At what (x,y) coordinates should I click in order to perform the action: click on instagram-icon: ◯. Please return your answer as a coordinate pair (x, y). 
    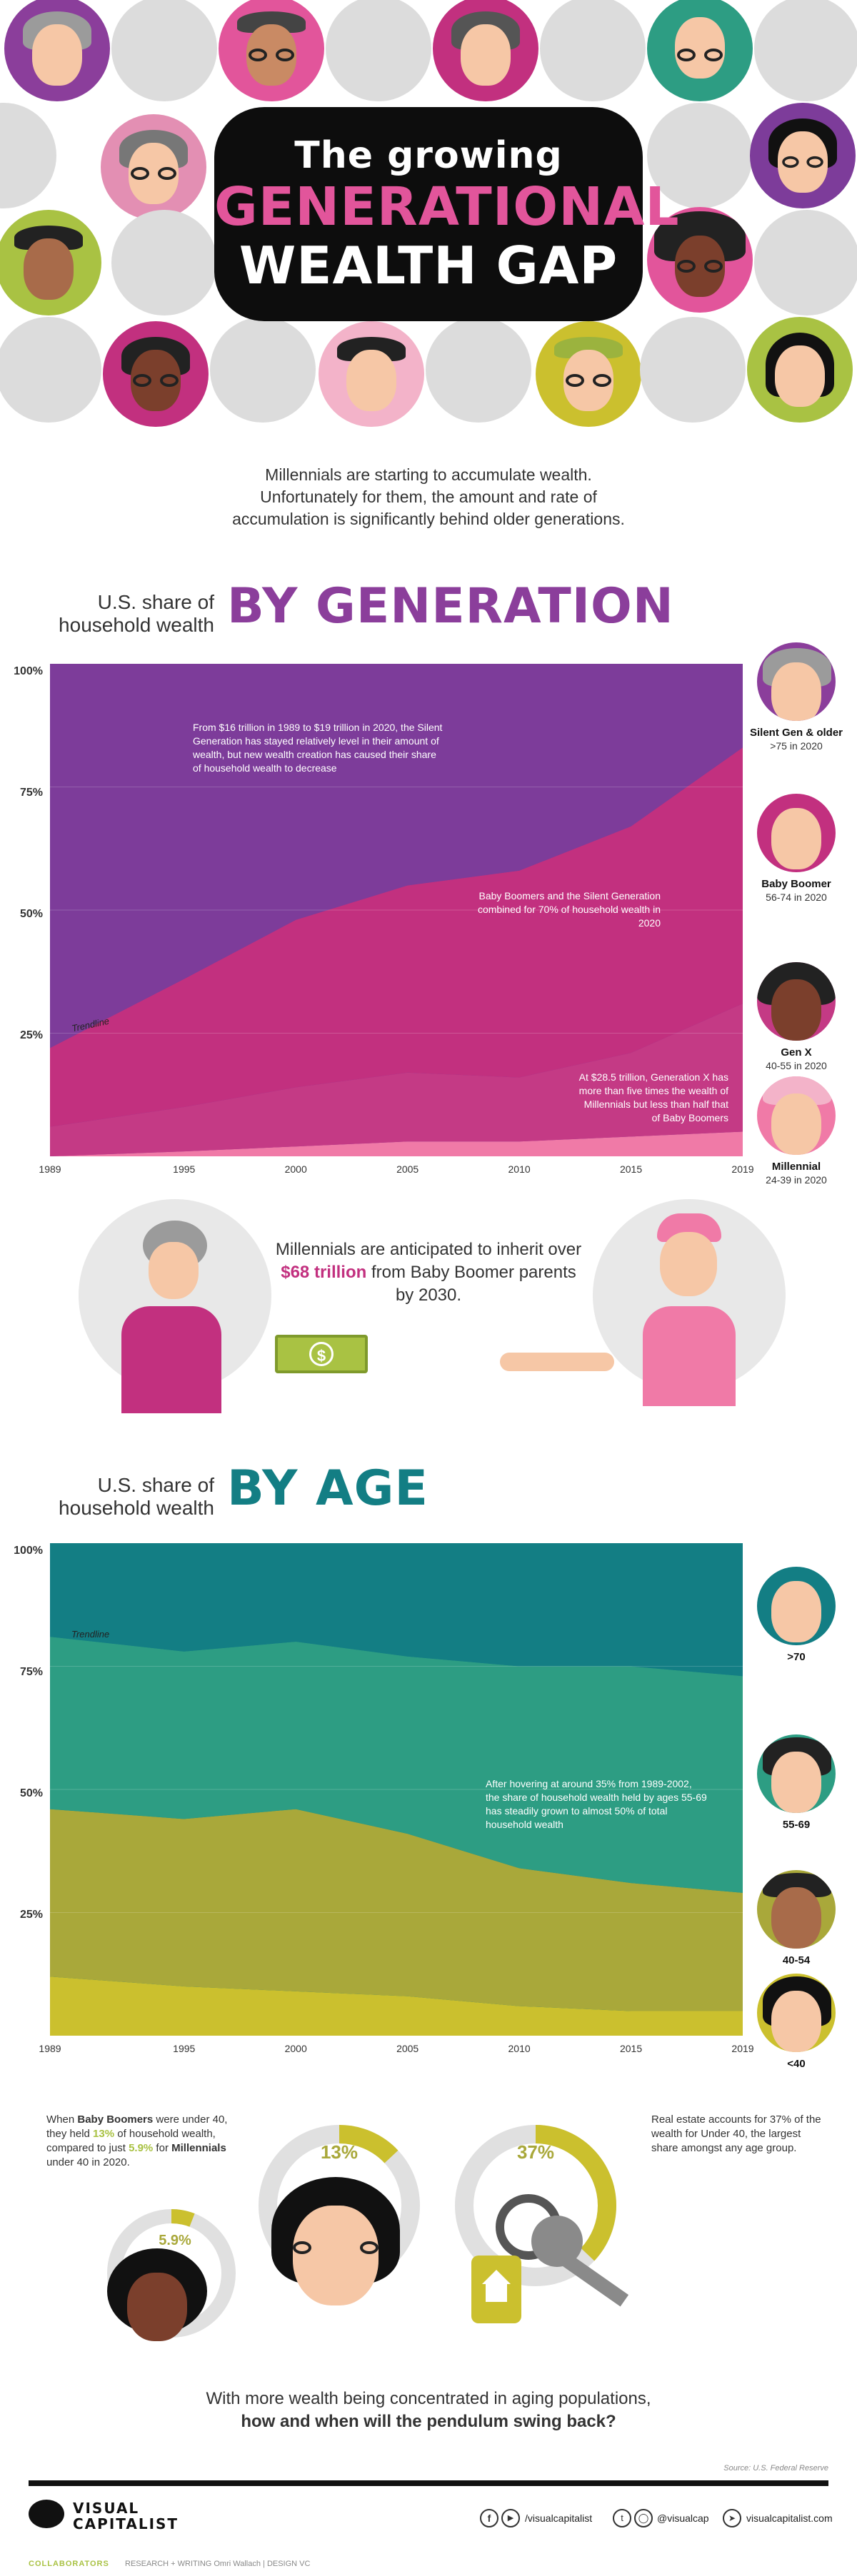
    Looking at the image, I should click on (643, 2518).